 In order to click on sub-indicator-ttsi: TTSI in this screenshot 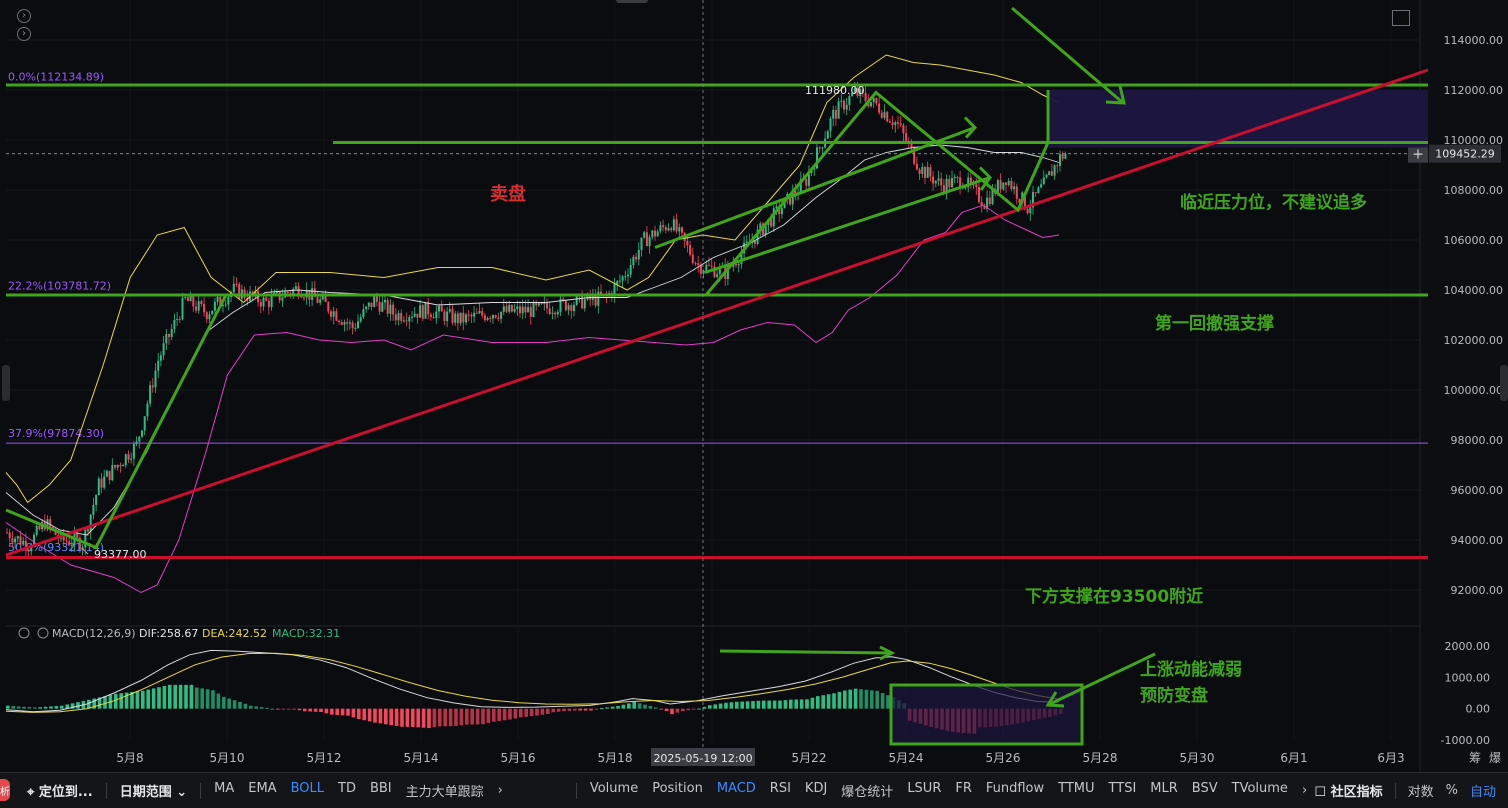, I will do `click(1122, 788)`.